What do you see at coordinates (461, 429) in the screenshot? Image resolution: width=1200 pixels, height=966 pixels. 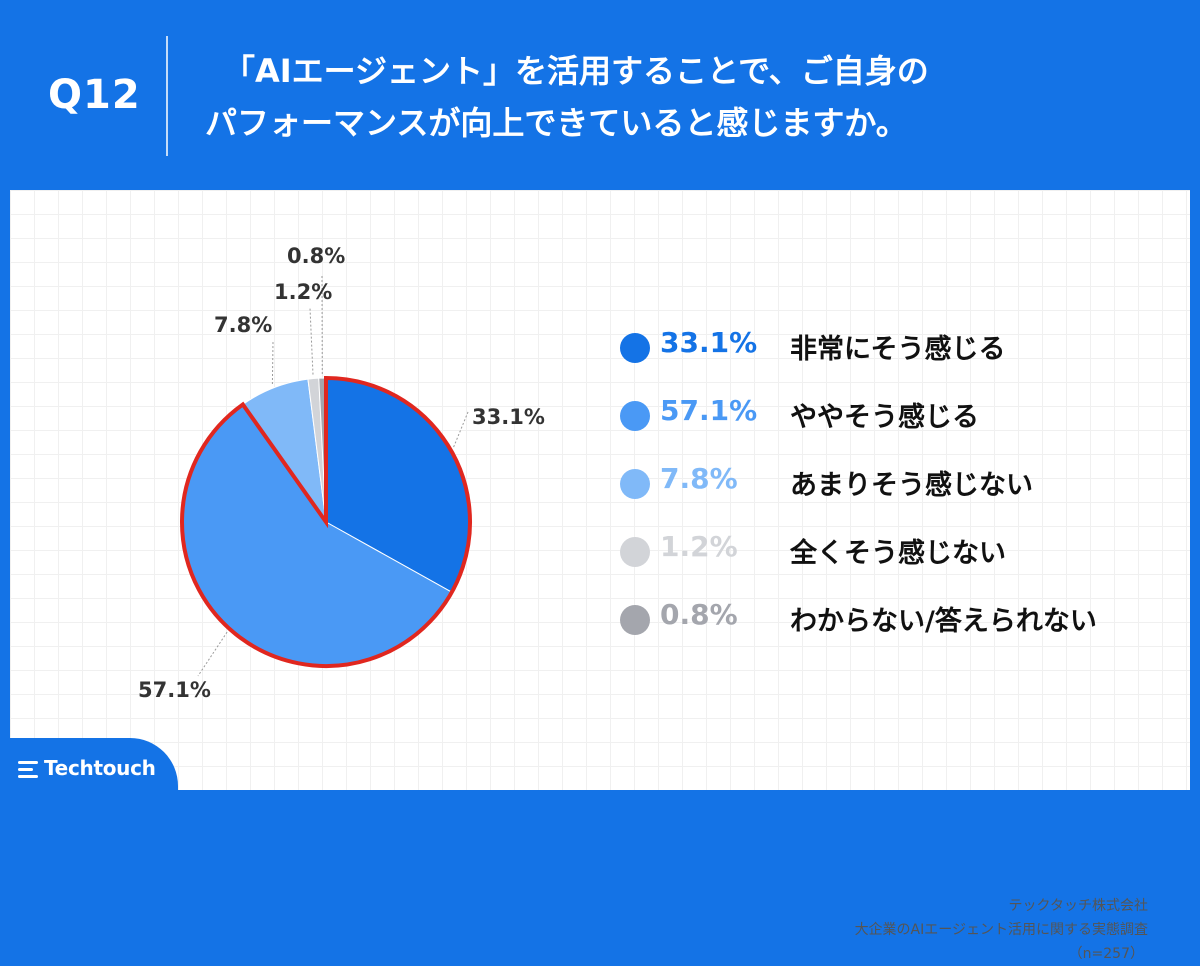 I see `leader-line-strongly-agree` at bounding box center [461, 429].